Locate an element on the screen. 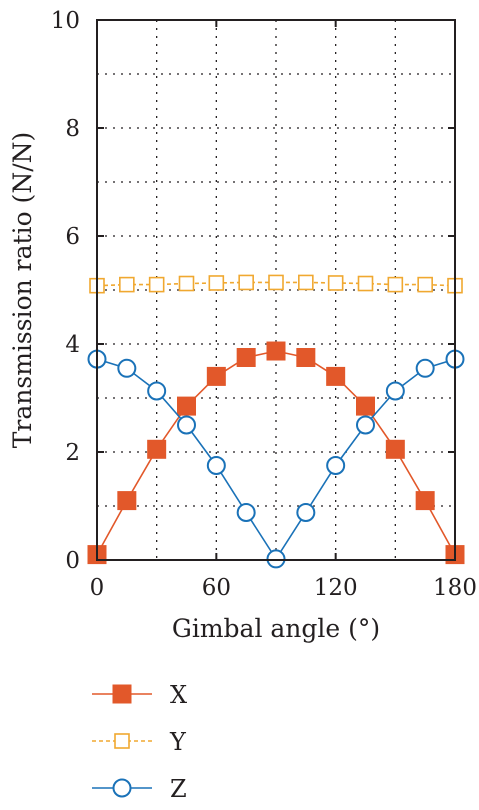  x-axis-label: Gimbal angle (°) is located at coordinates (276, 628).